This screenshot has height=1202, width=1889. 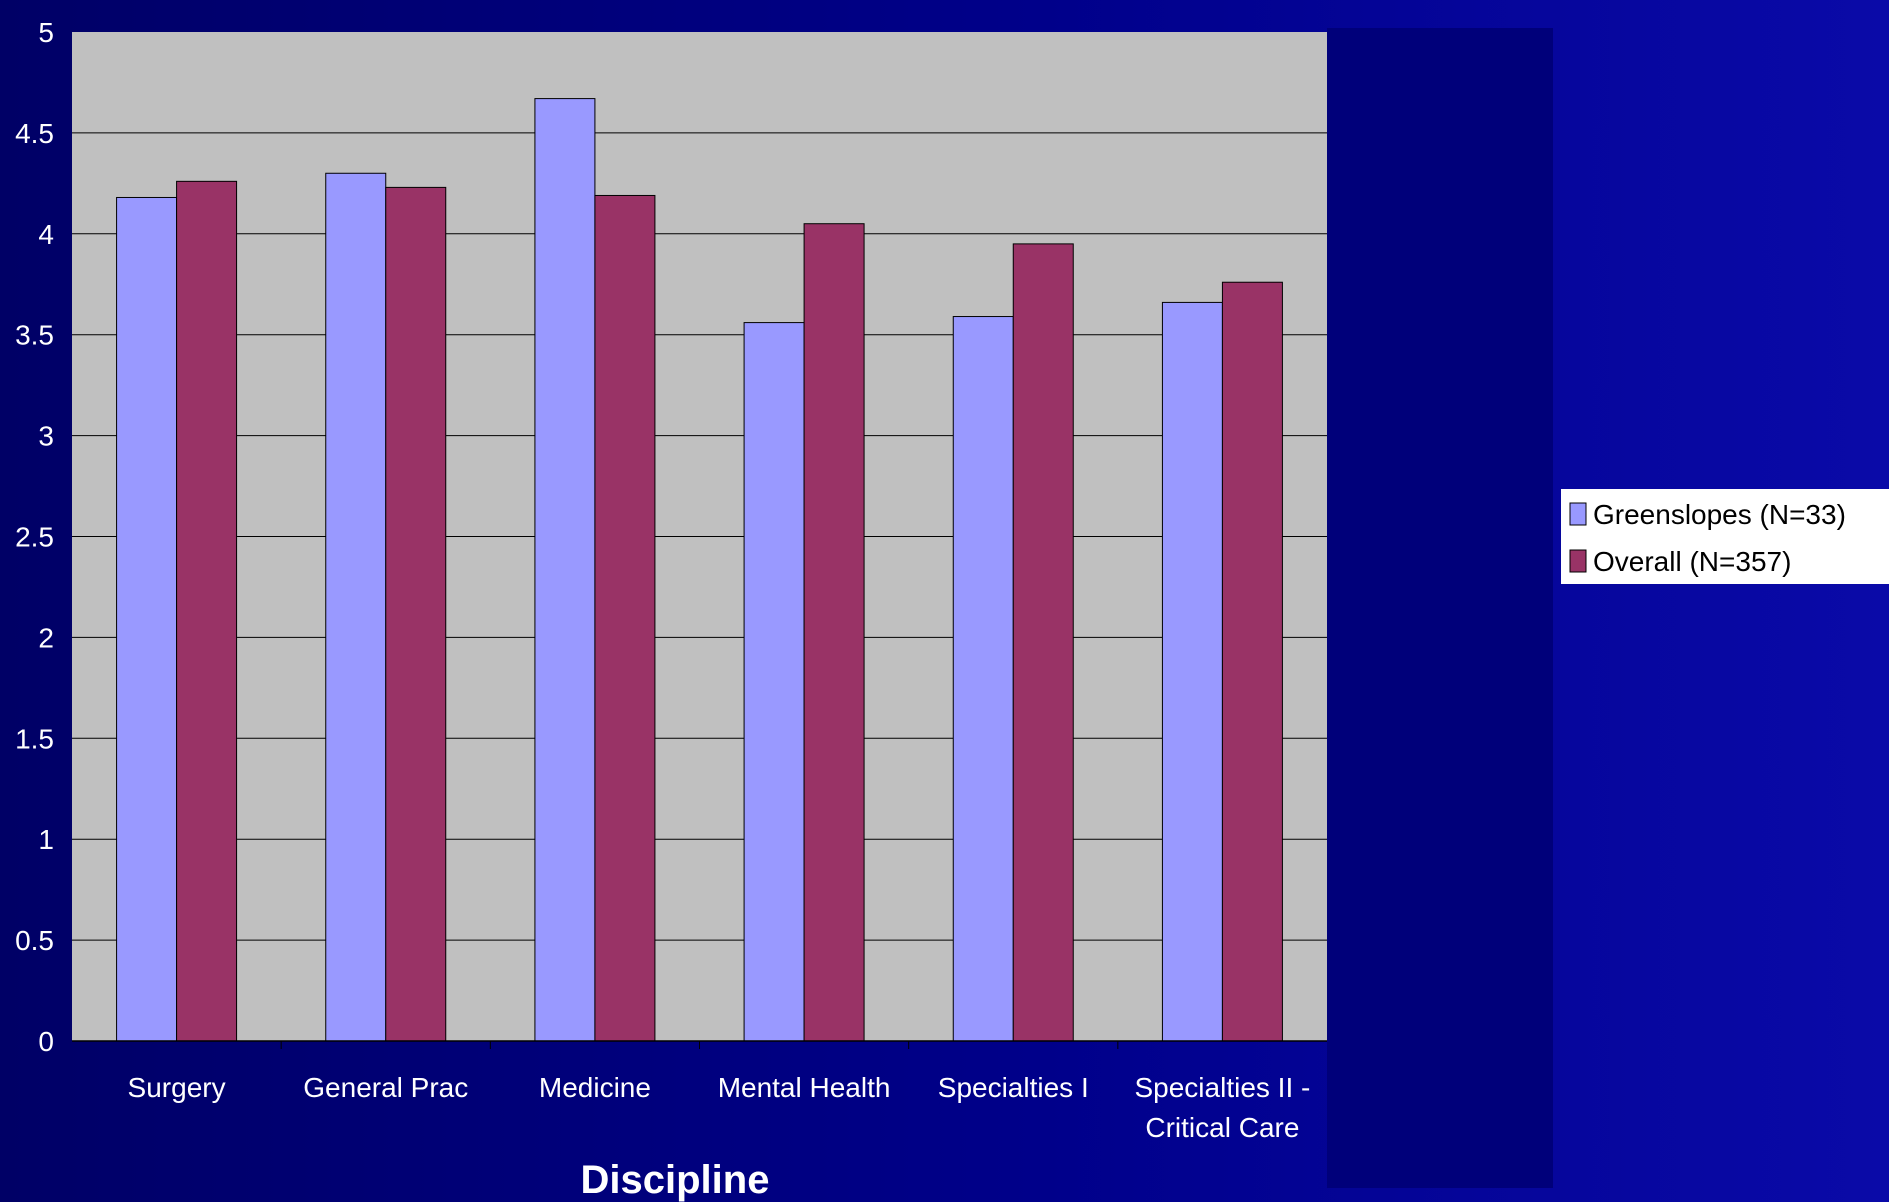 I want to click on y-tick-label: 3.5, so click(x=34, y=335).